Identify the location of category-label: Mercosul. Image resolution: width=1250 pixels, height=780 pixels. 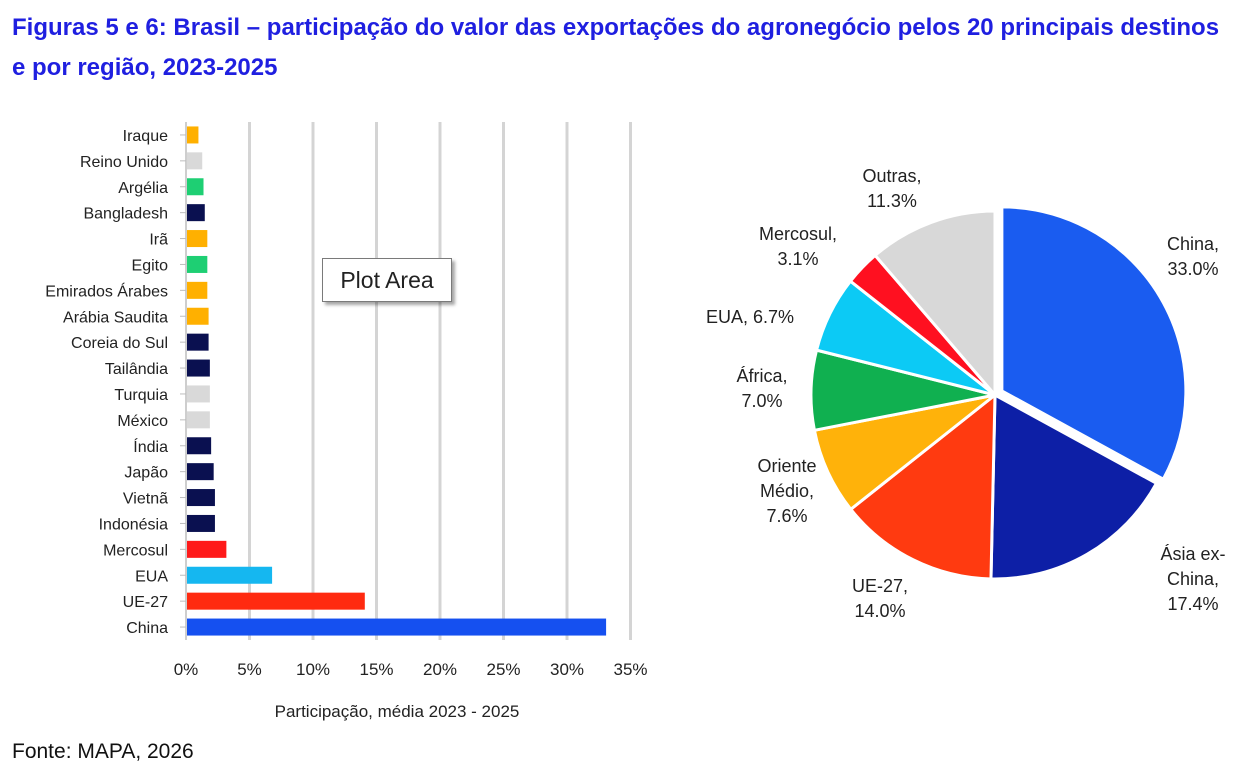
(135, 550).